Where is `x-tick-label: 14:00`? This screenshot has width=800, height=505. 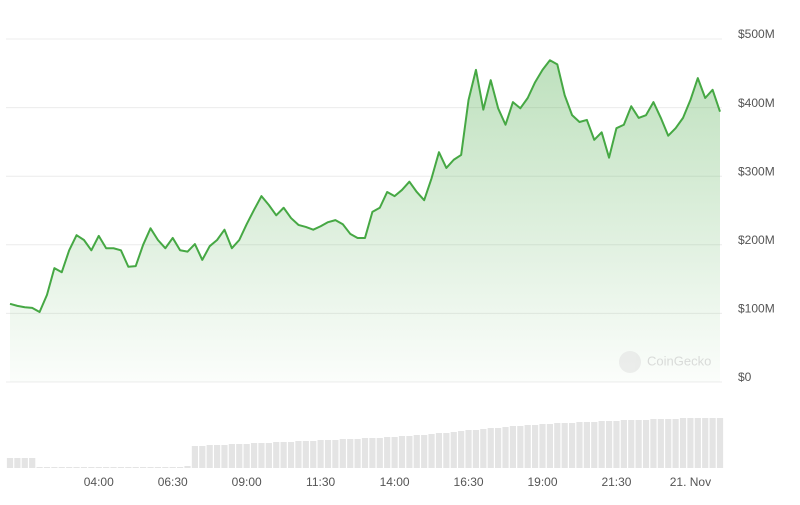 x-tick-label: 14:00 is located at coordinates (395, 482).